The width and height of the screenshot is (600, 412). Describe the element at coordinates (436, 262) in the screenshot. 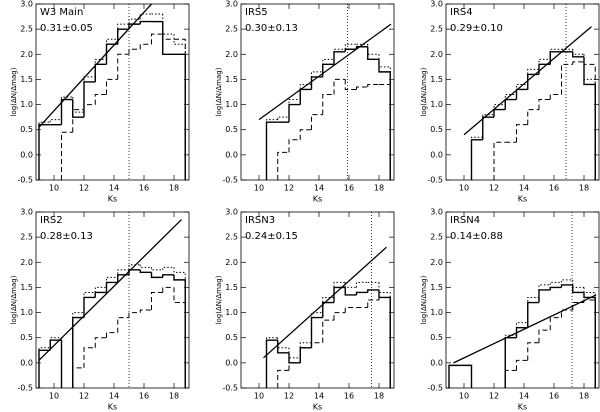

I see `y-tick-label: 2.0` at that location.